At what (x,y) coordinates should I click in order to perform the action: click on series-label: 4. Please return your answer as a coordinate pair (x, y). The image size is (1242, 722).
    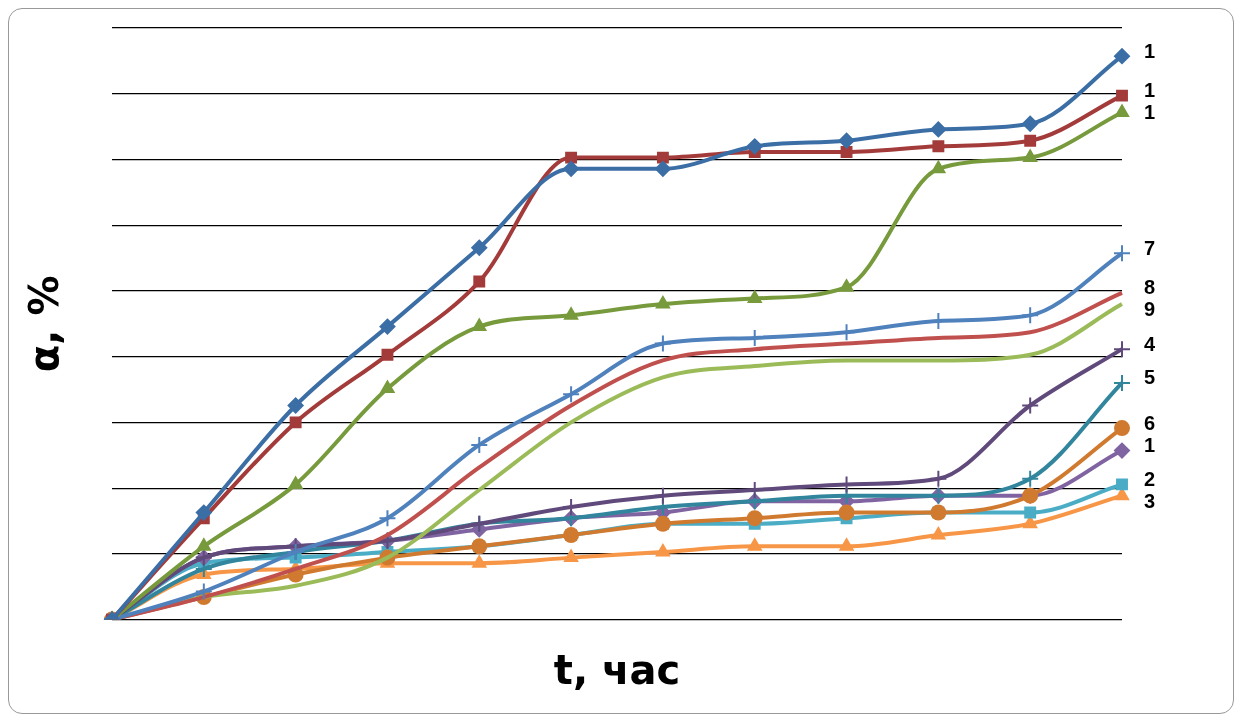
    Looking at the image, I should click on (1150, 343).